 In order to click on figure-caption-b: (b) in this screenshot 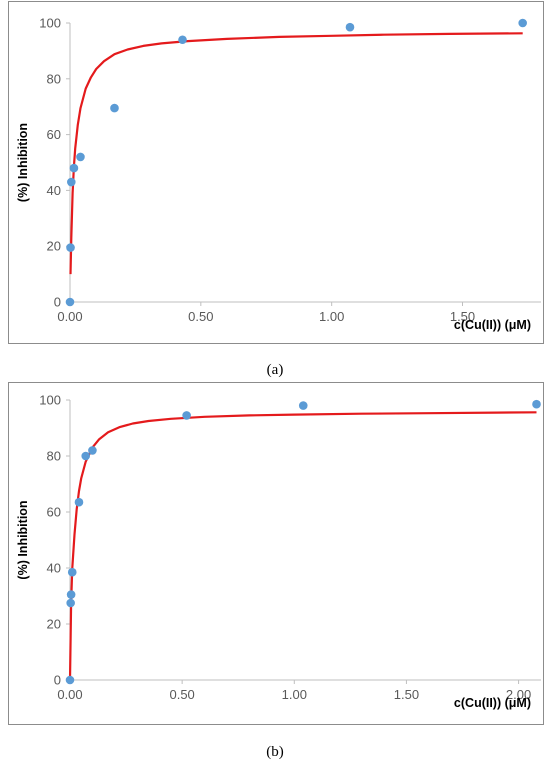, I will do `click(275, 752)`.